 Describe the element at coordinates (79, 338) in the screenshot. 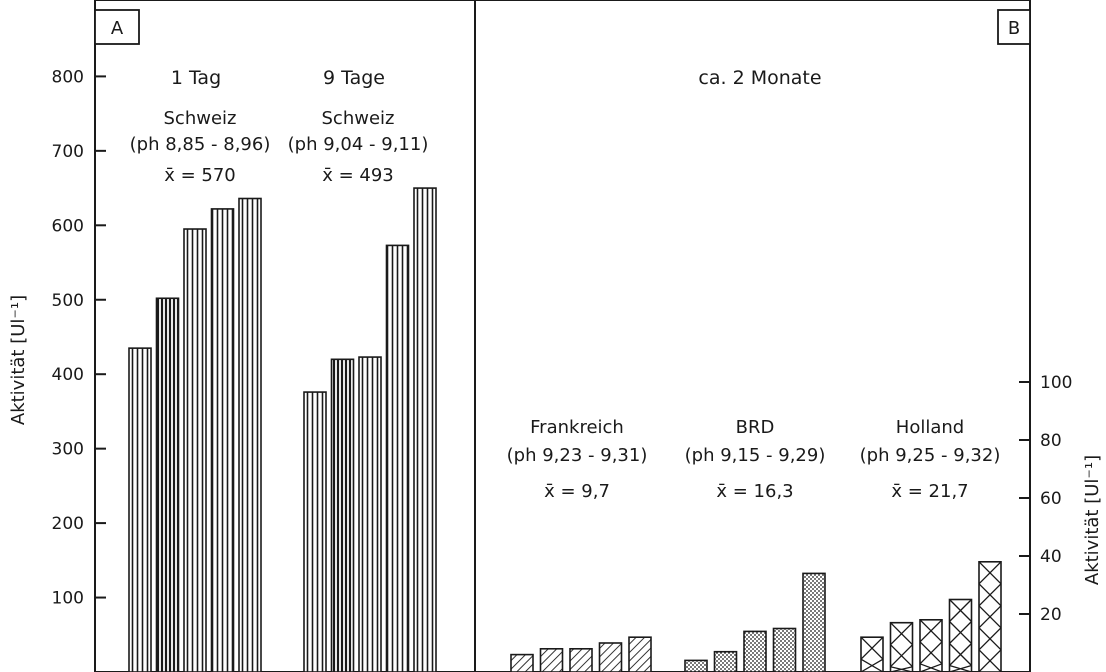

I see `y-axis-left: 100 200 300 400 500 600 700 800` at that location.